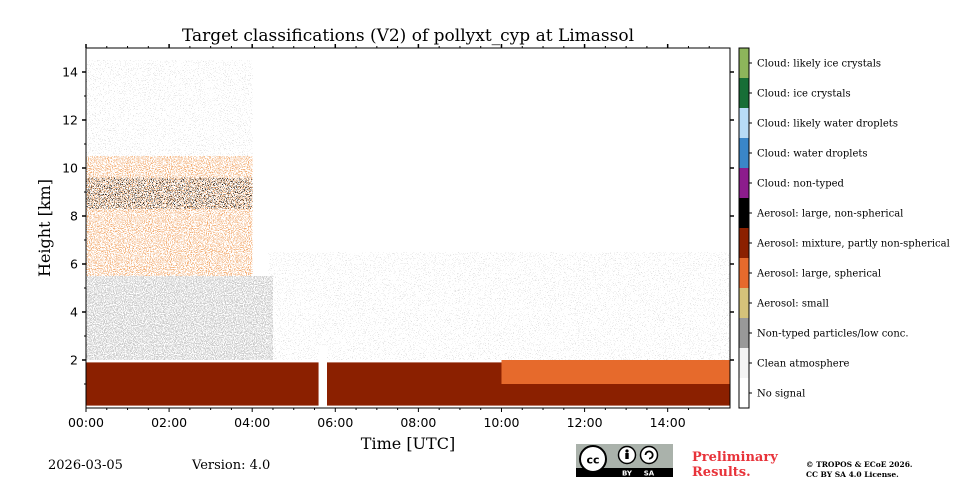 This screenshot has width=960, height=480. Describe the element at coordinates (169, 422) in the screenshot. I see `x-tick-label-1: 02:00` at that location.